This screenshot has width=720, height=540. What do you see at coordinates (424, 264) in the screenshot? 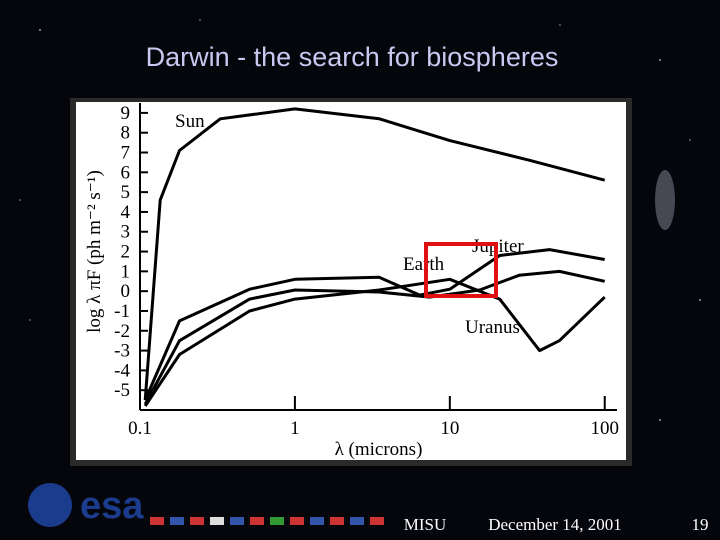
I see `series-label: Earth` at bounding box center [424, 264].